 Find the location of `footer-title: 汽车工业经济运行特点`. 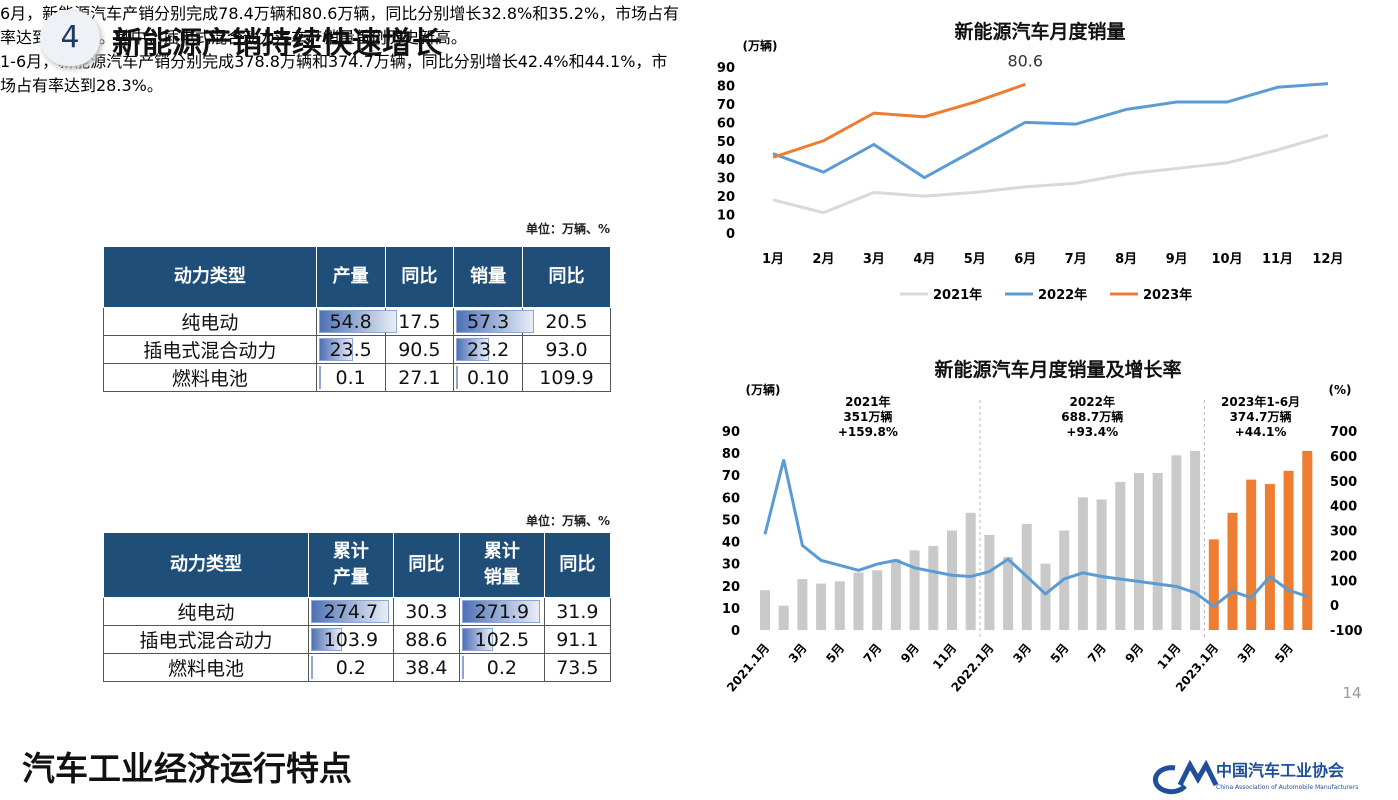

footer-title: 汽车工业经济运行特点 is located at coordinates (187, 768).